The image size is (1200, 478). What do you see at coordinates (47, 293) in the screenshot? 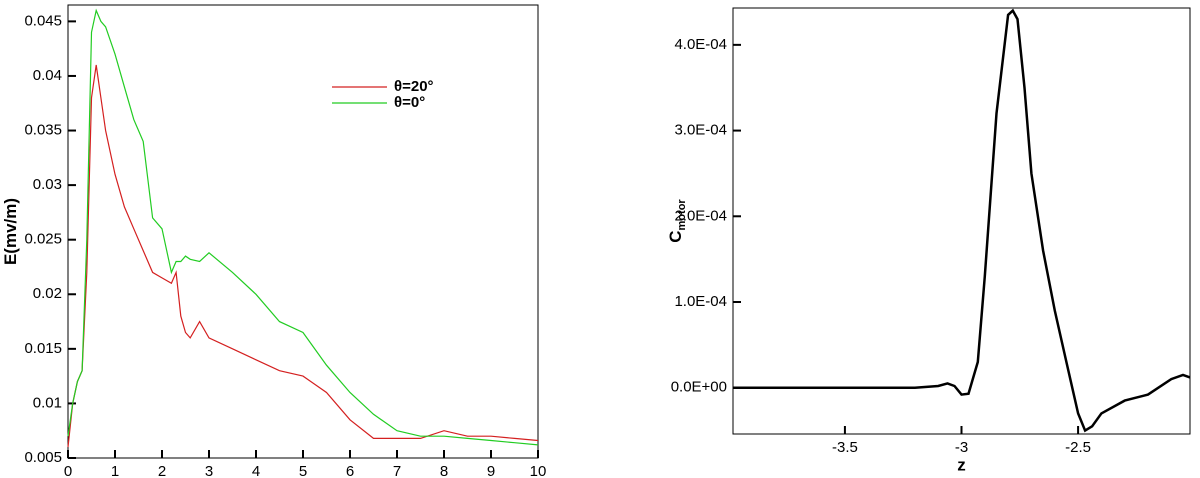
I see `y-tick-label: 0.02` at bounding box center [47, 293].